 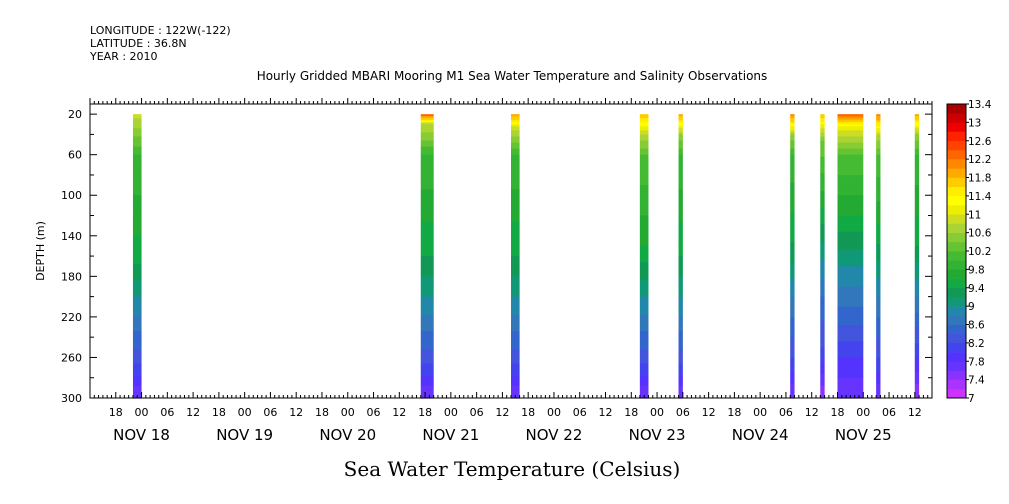 What do you see at coordinates (193, 412) in the screenshot?
I see `x-hour-label: 12` at bounding box center [193, 412].